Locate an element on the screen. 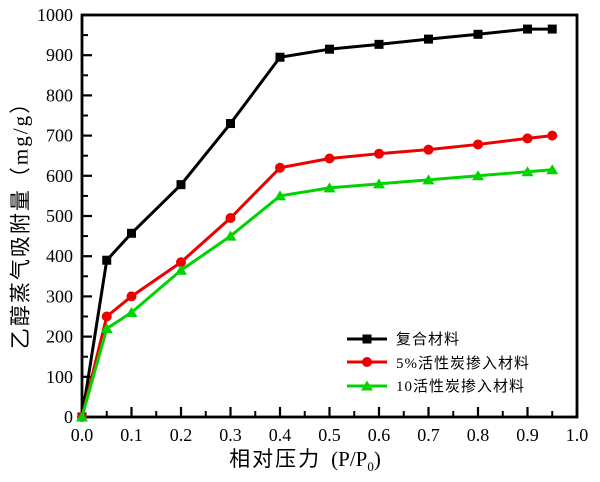 The height and width of the screenshot is (482, 600). x-axis-label: 相对压力 (P/P0) is located at coordinates (305, 460).